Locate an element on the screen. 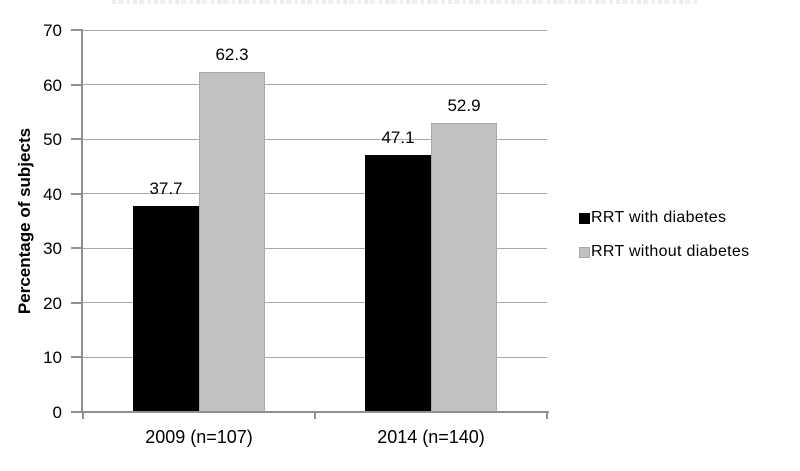 The width and height of the screenshot is (800, 471). y-tick-label: 70 is located at coordinates (52, 30).